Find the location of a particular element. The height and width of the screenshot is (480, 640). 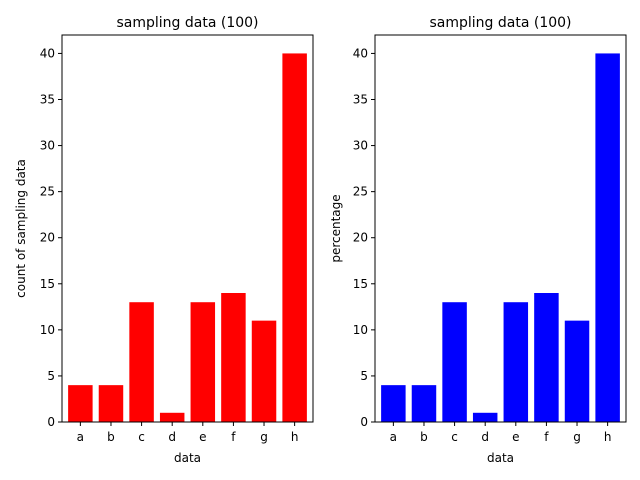

chart-right-ytick-label: 5 is located at coordinates (364, 376).